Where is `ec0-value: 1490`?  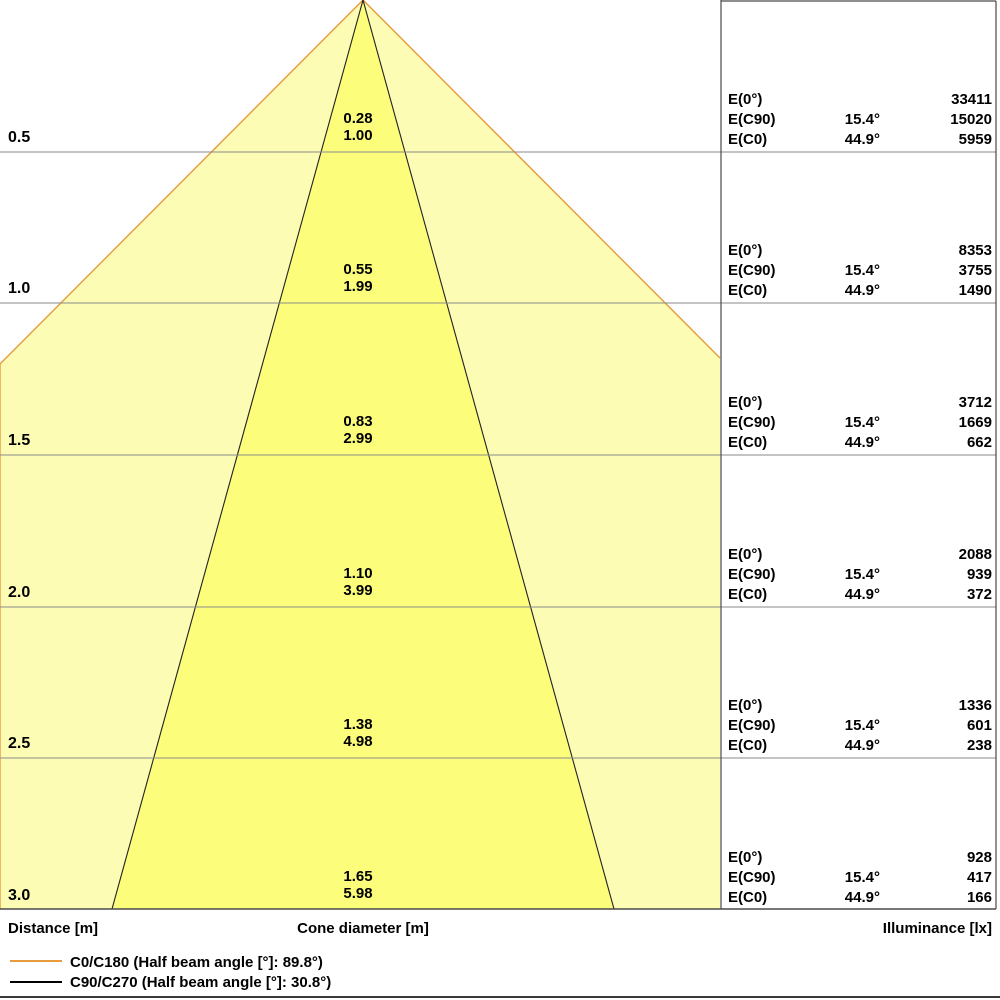
ec0-value: 1490 is located at coordinates (975, 290).